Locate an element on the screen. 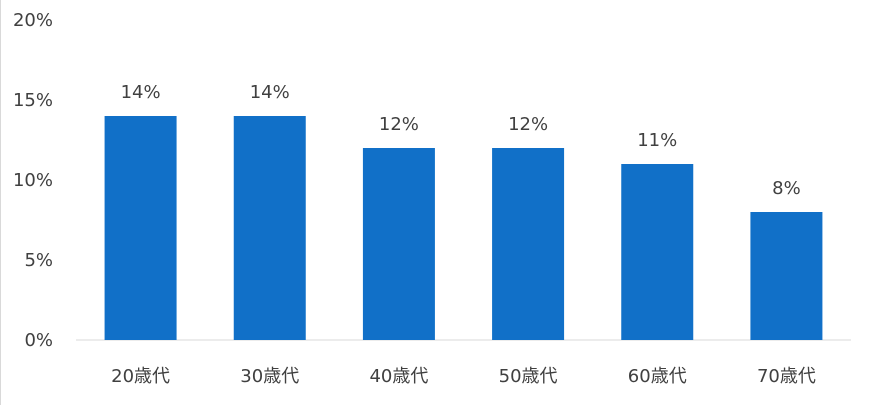 The height and width of the screenshot is (405, 870). y-tick-label: 10% is located at coordinates (33, 180).